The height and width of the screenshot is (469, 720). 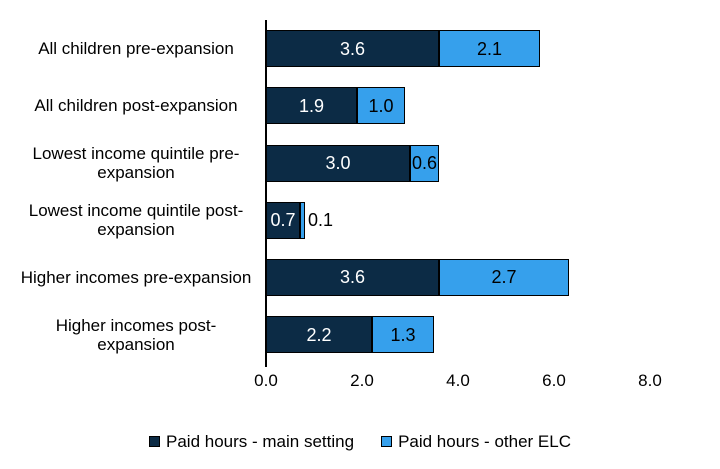 I want to click on legend-label-other-elc: Paid hours - other ELC, so click(x=484, y=441).